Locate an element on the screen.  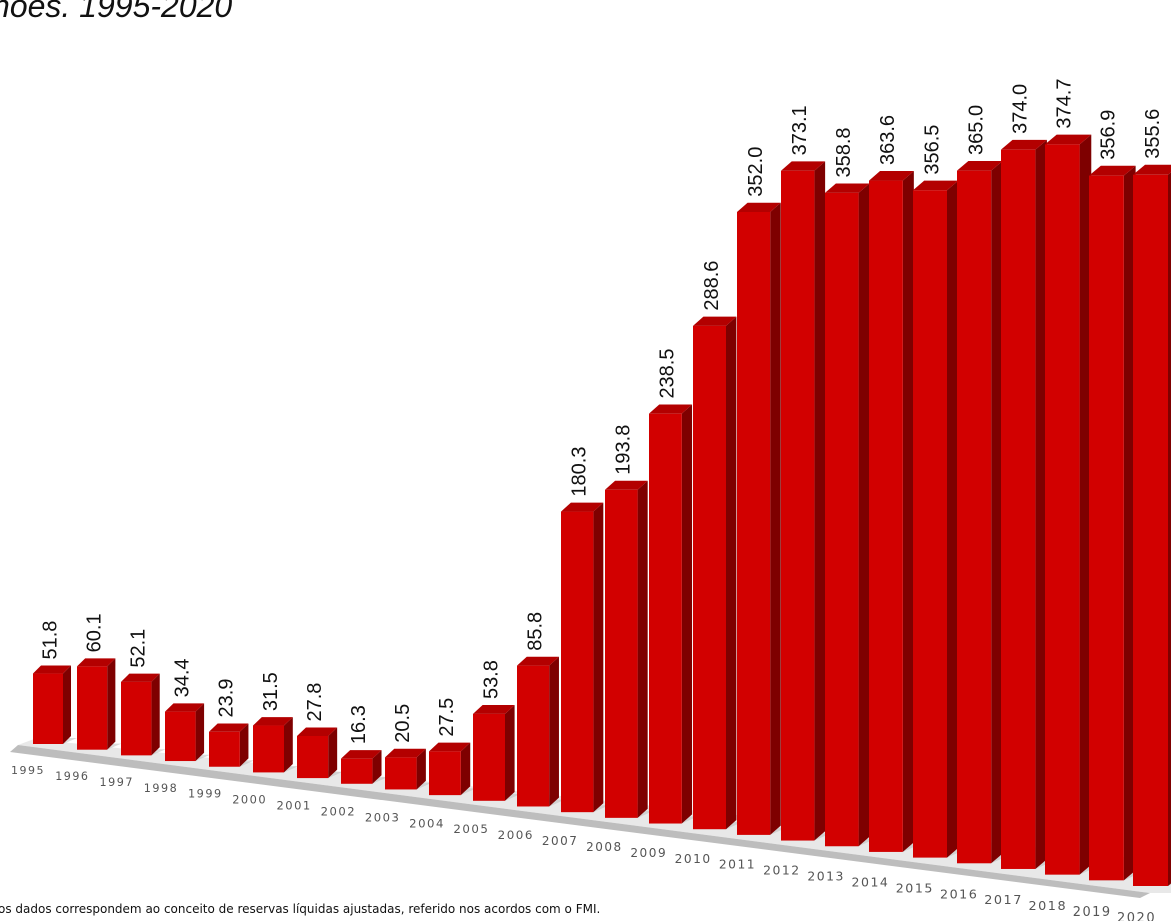
bar-value-label: 27.5 is located at coordinates (447, 717).